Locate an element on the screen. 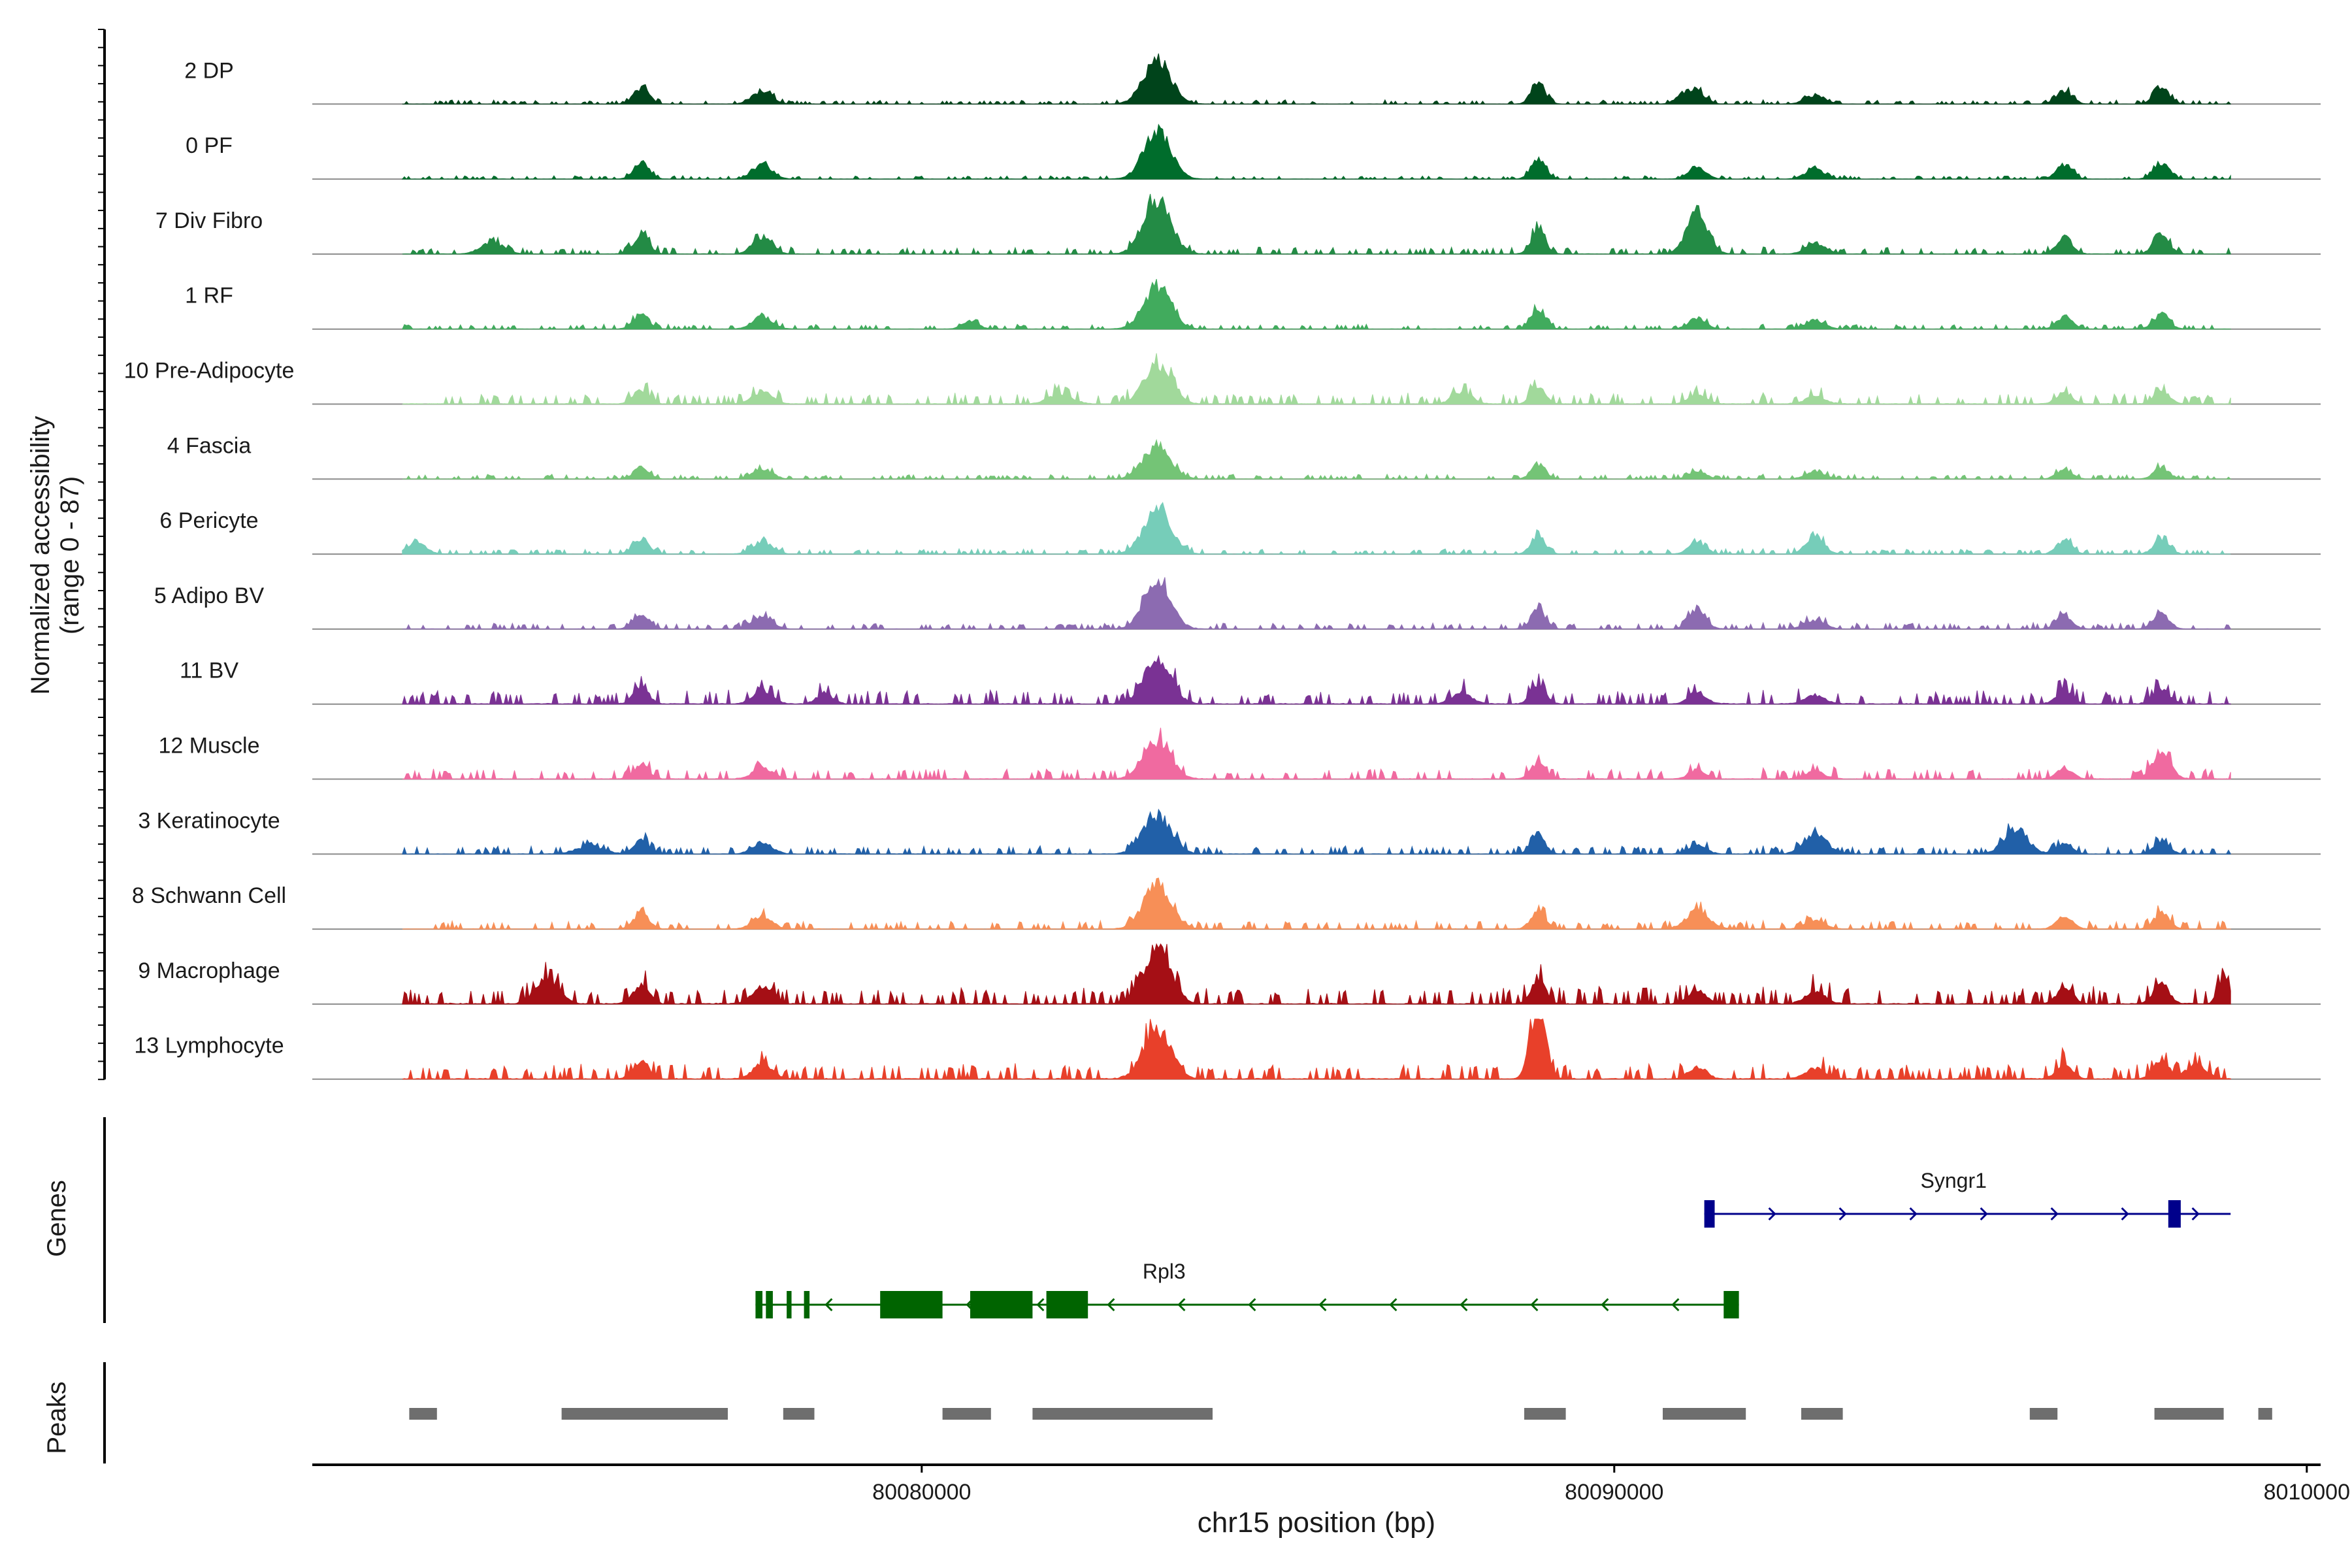 This screenshot has width=2352, height=1568. gene-label: Syngr1 is located at coordinates (1954, 1180).